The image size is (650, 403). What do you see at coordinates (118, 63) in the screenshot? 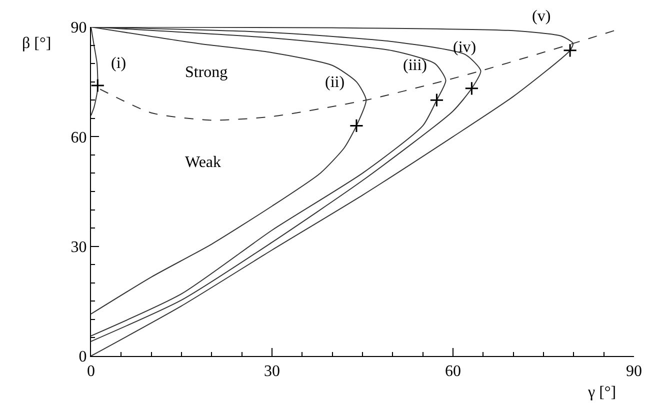
I see `annotation: (i)` at bounding box center [118, 63].